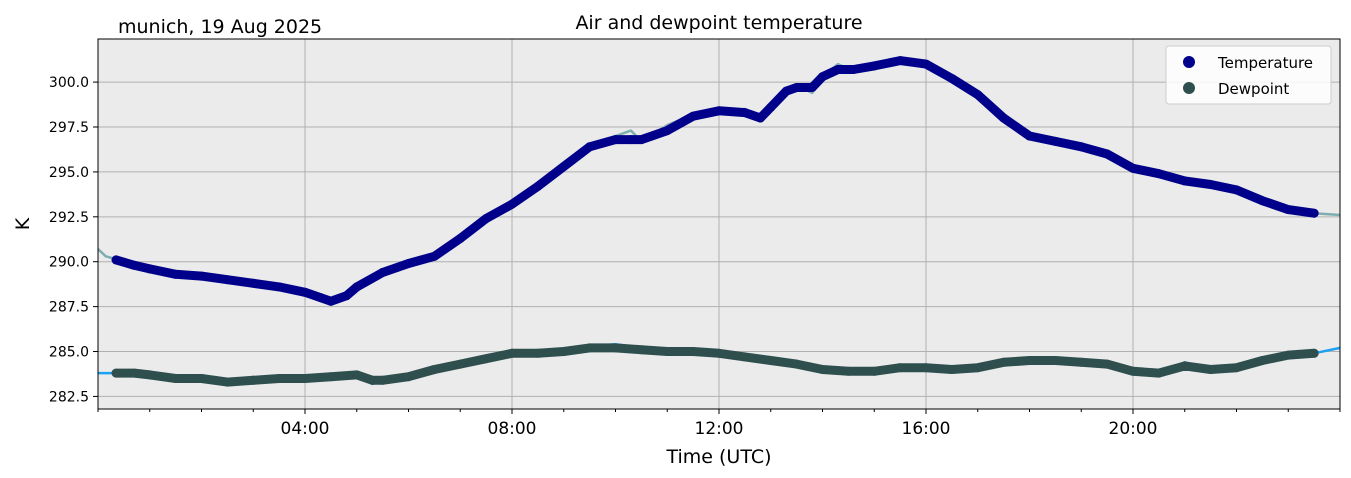 The width and height of the screenshot is (1351, 478). I want to click on chart-title: Air and dewpoint temperature, so click(718, 23).